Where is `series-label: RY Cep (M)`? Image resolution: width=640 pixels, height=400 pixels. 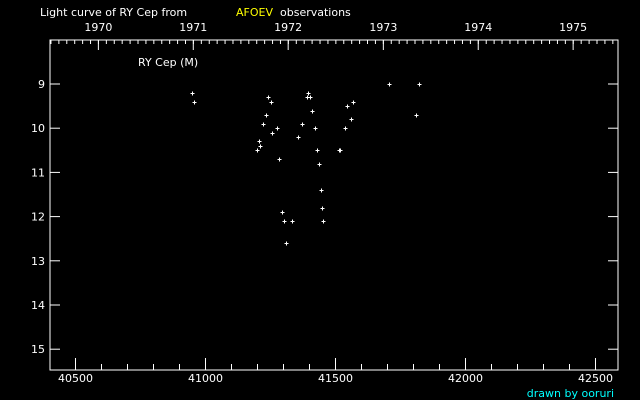 series-label: RY Cep (M) is located at coordinates (168, 62).